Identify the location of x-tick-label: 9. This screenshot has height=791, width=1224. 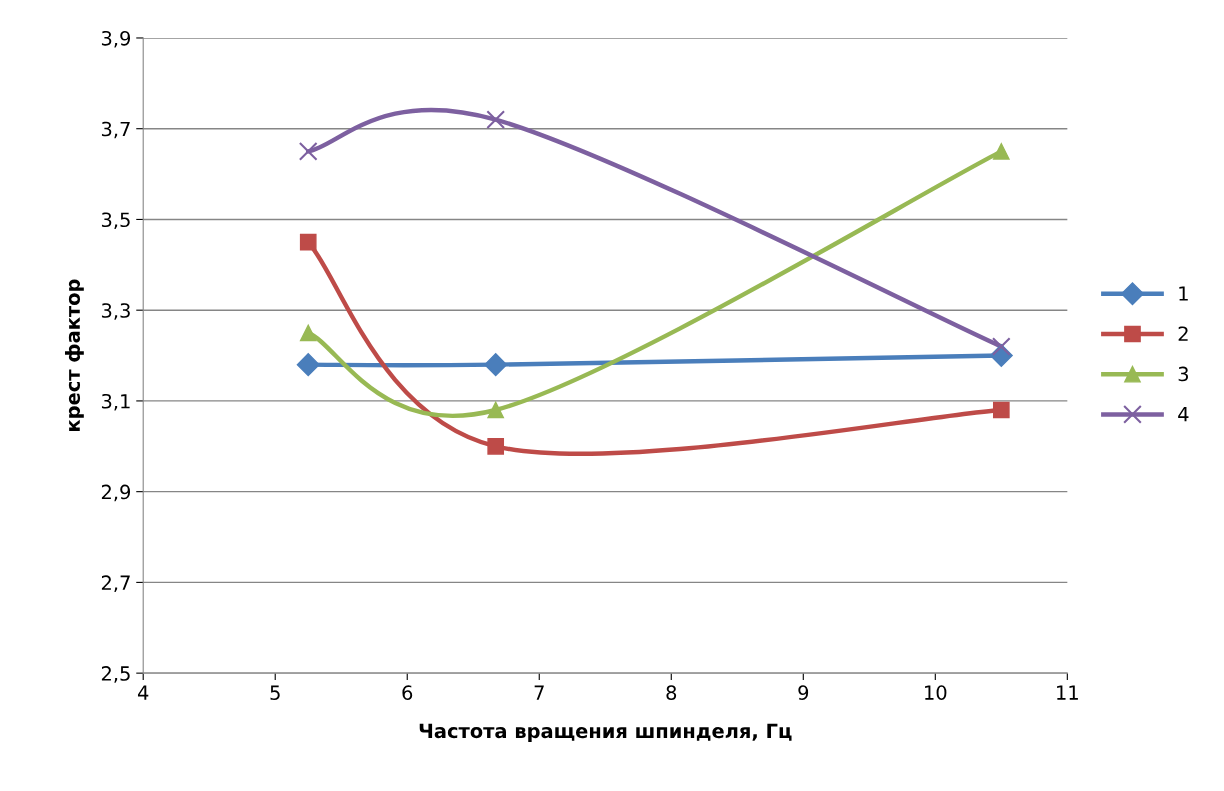
(803, 692).